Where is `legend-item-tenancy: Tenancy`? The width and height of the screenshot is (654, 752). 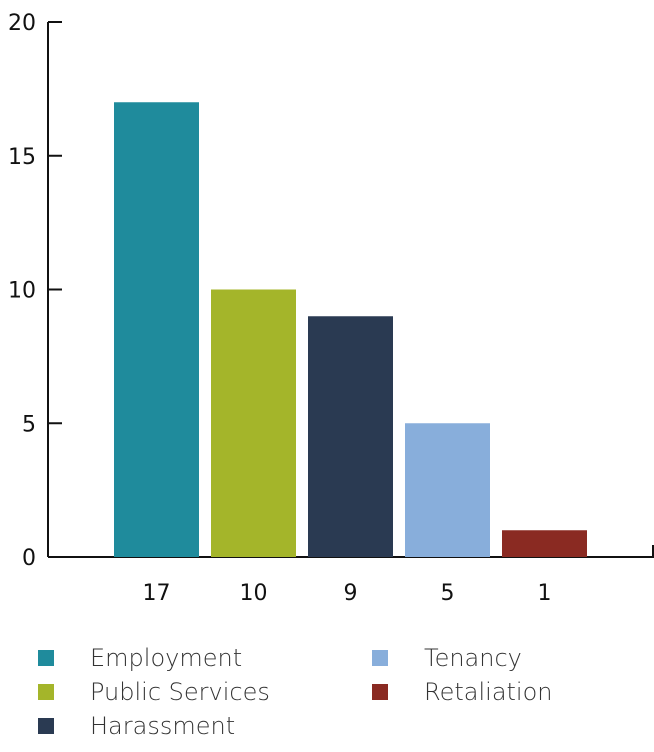 legend-item-tenancy: Tenancy is located at coordinates (447, 658).